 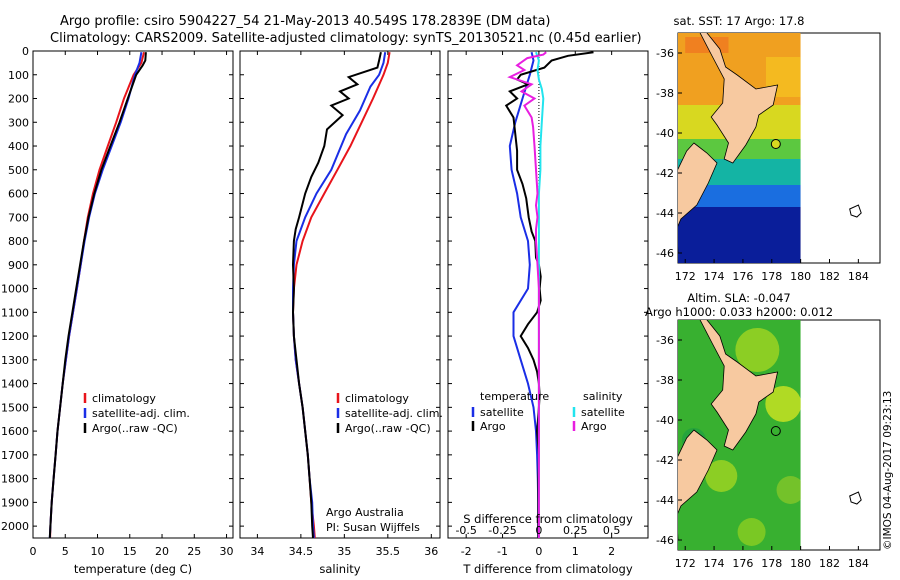 What do you see at coordinates (394, 413) in the screenshot?
I see `sal-legend-label: satellite-adj. clim.` at bounding box center [394, 413].